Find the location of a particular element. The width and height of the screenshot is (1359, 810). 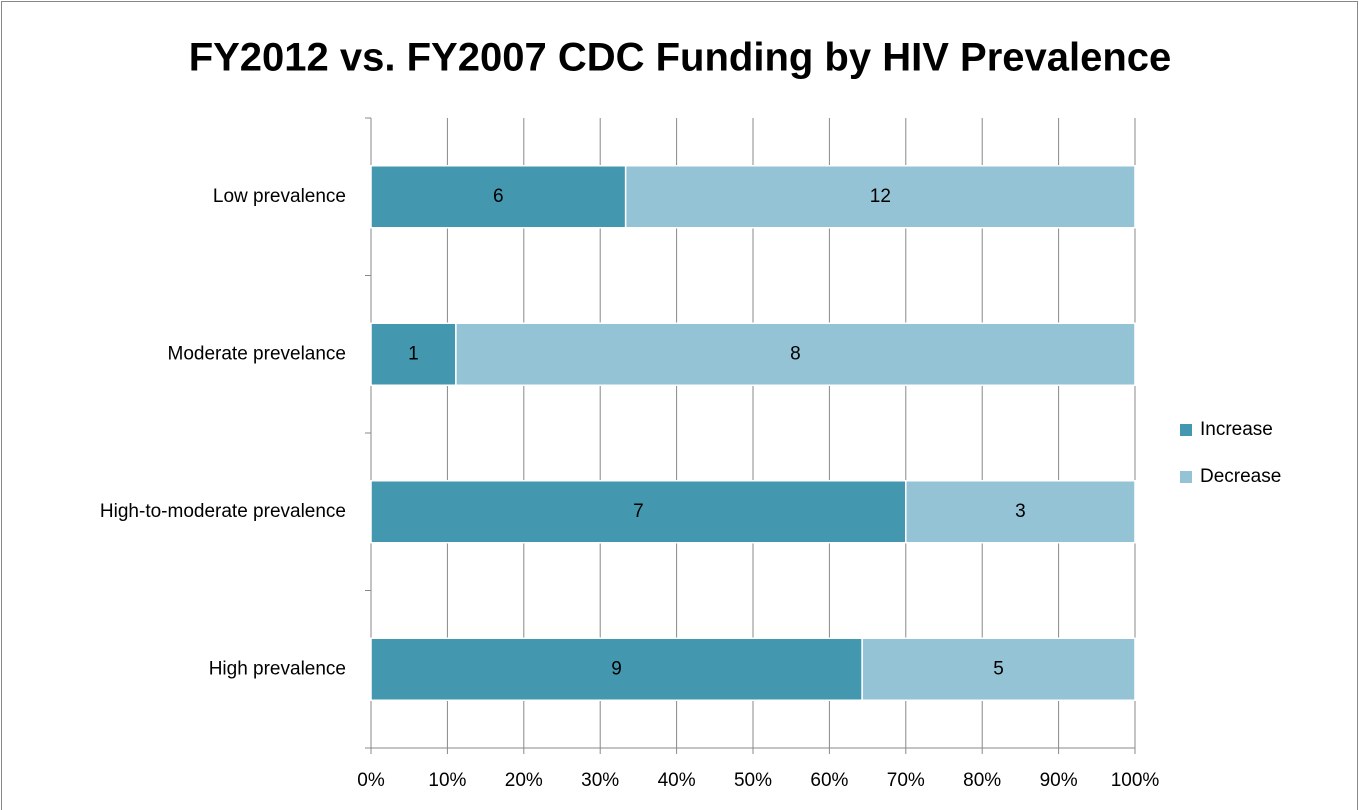

data-label: 1 is located at coordinates (413, 353).